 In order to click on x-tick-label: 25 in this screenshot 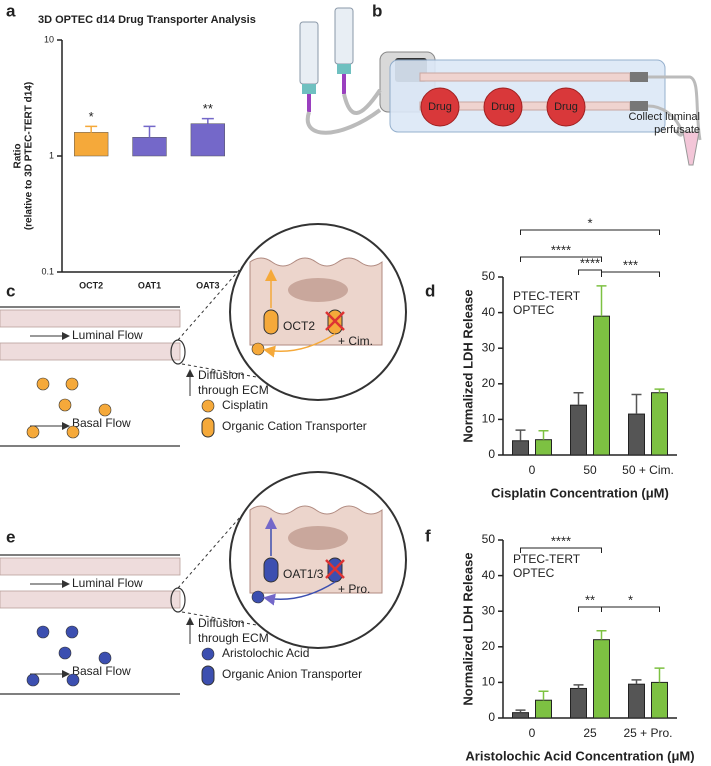, I will do `click(590, 733)`.